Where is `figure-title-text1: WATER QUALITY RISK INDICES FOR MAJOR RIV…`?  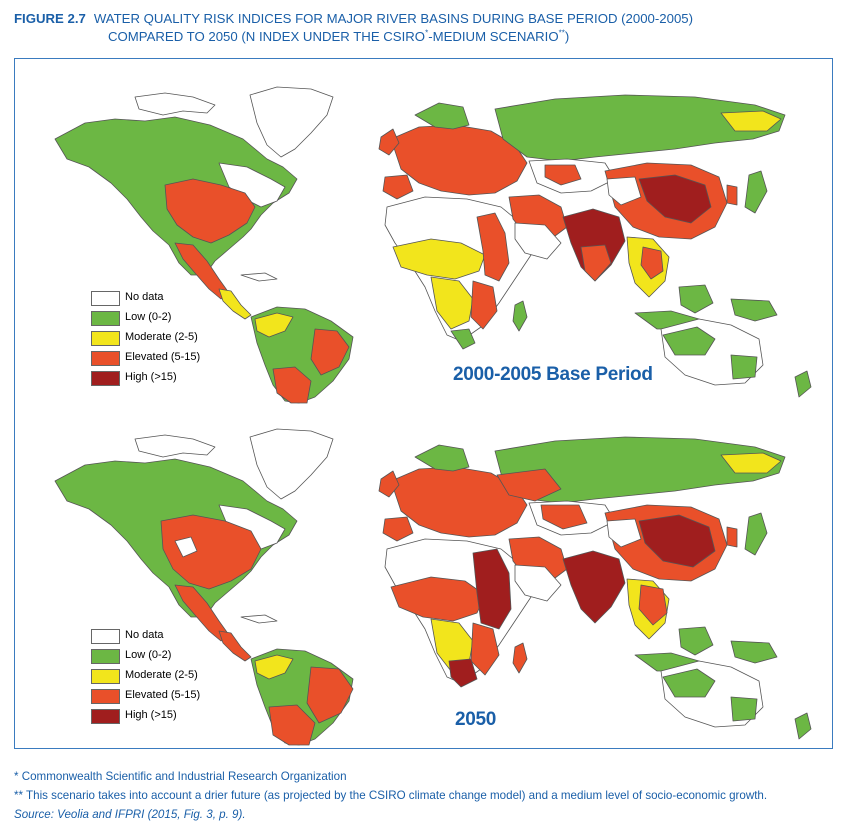
figure-title-text1: WATER QUALITY RISK INDICES FOR MAJOR RIV… is located at coordinates (393, 18).